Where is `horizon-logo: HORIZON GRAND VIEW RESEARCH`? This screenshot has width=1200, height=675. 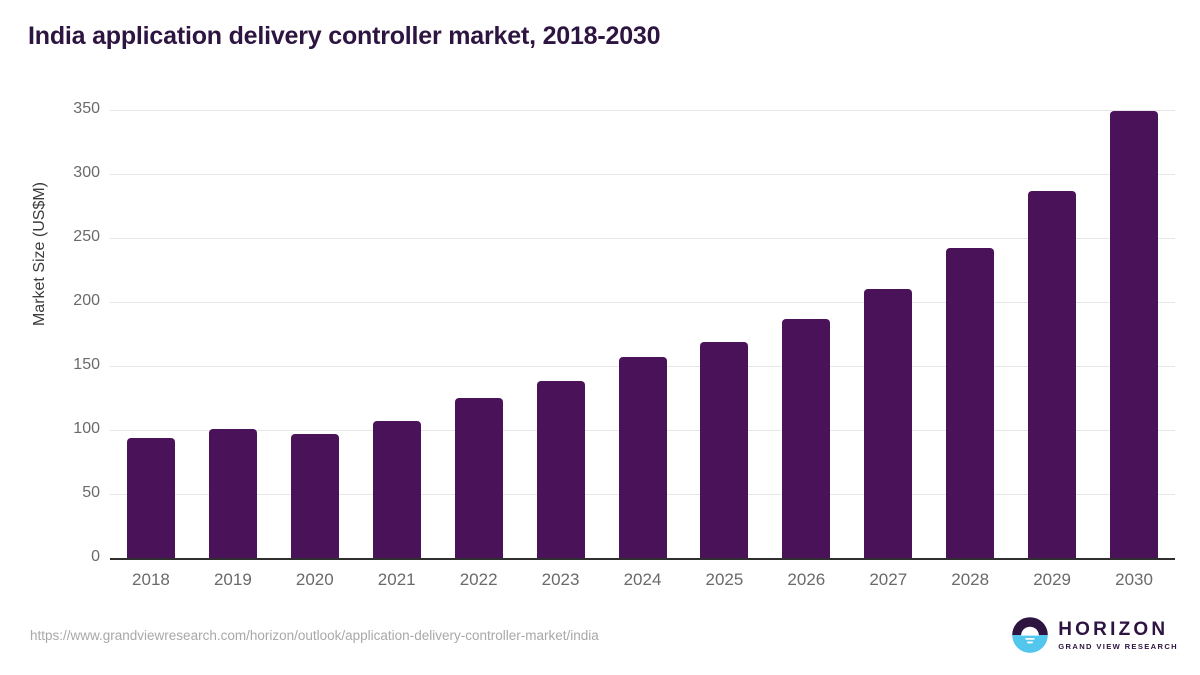 horizon-logo: HORIZON GRAND VIEW RESEARCH is located at coordinates (1094, 635).